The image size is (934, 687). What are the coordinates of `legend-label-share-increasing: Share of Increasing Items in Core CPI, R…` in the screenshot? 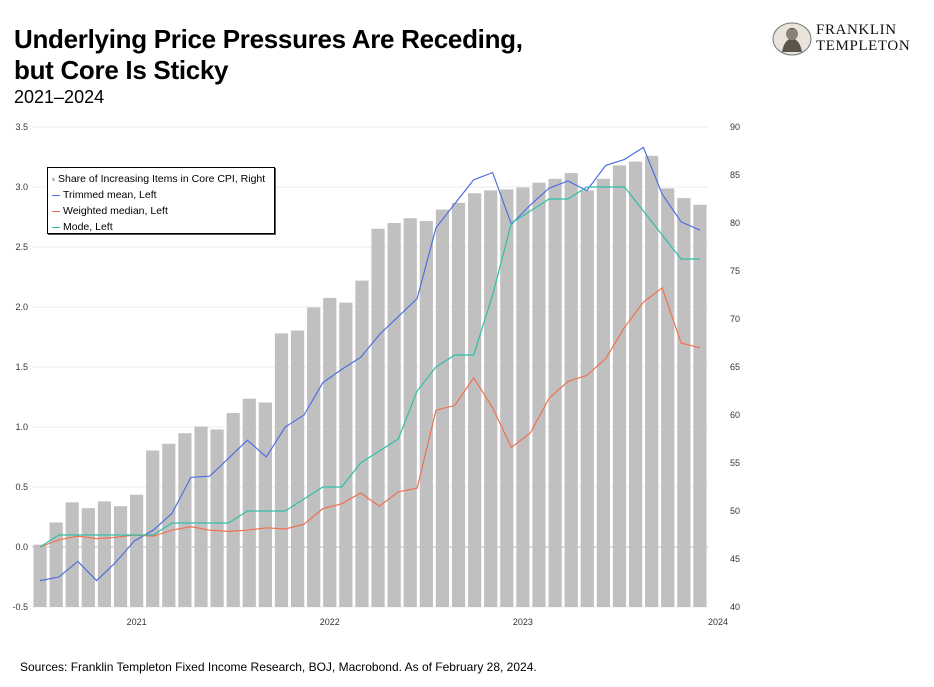 It's located at (162, 179).